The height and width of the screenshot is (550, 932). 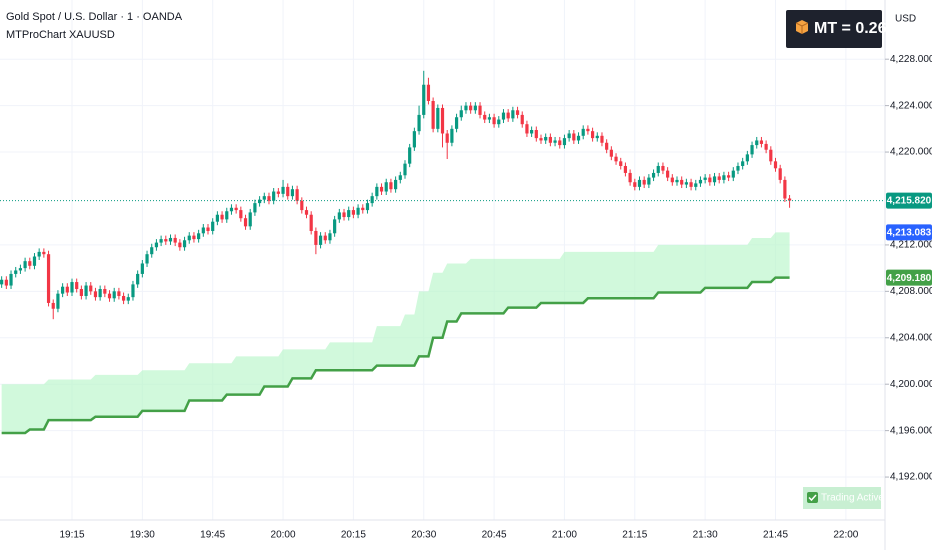 What do you see at coordinates (834, 29) in the screenshot?
I see `badge-background` at bounding box center [834, 29].